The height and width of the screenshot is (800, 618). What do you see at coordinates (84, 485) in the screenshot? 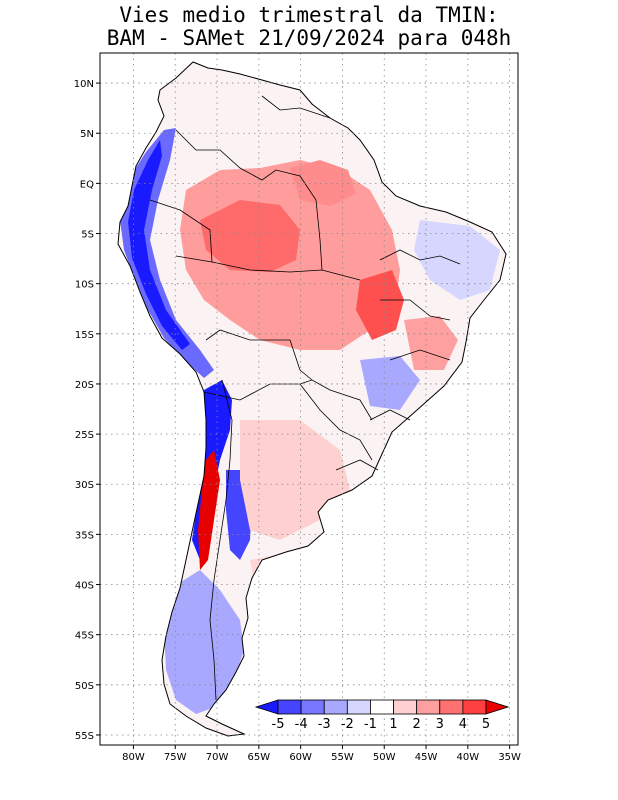
I see `lat-tick-label: 30S` at bounding box center [84, 485].